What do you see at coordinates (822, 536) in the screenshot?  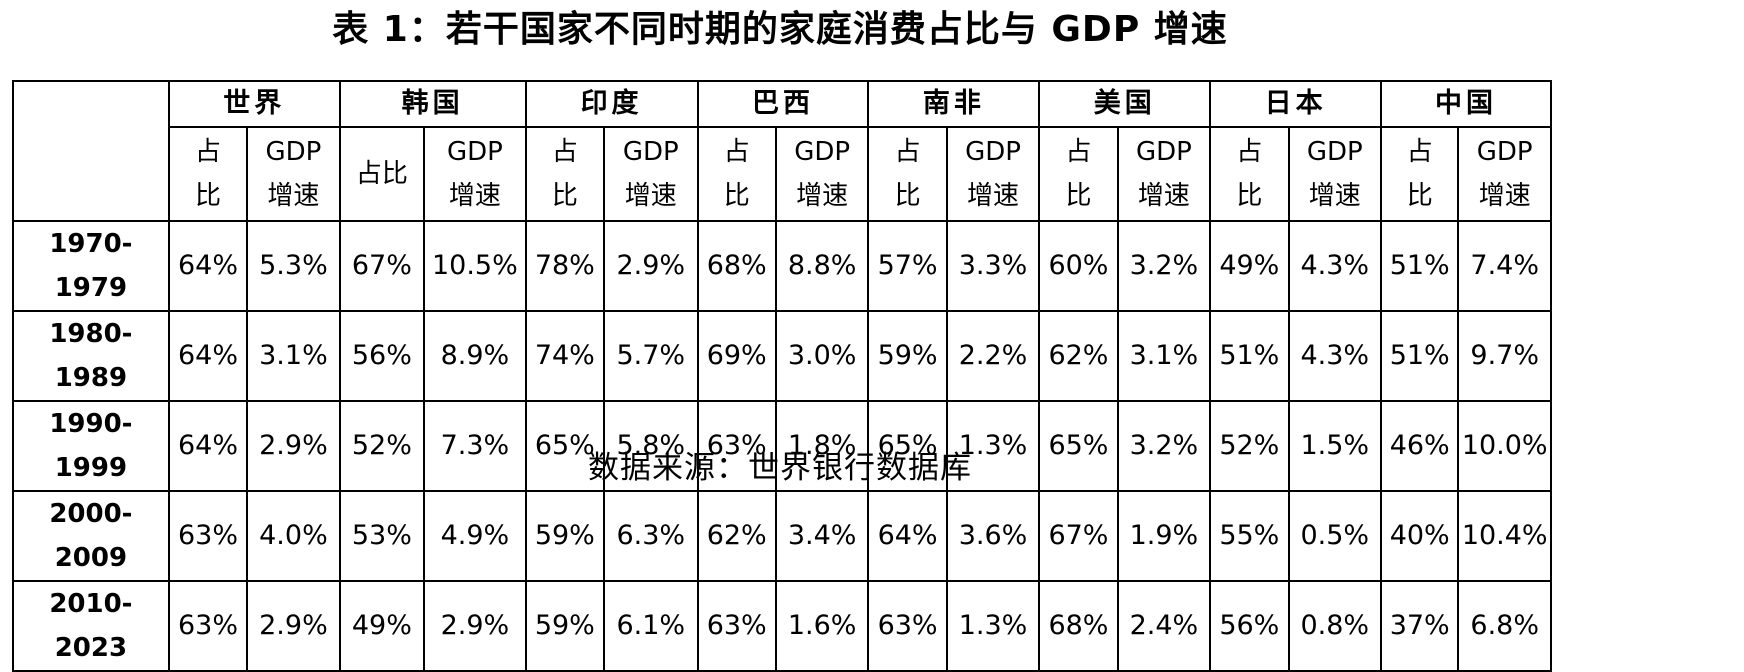 I see `gdp-growth-cell: 3.4%` at bounding box center [822, 536].